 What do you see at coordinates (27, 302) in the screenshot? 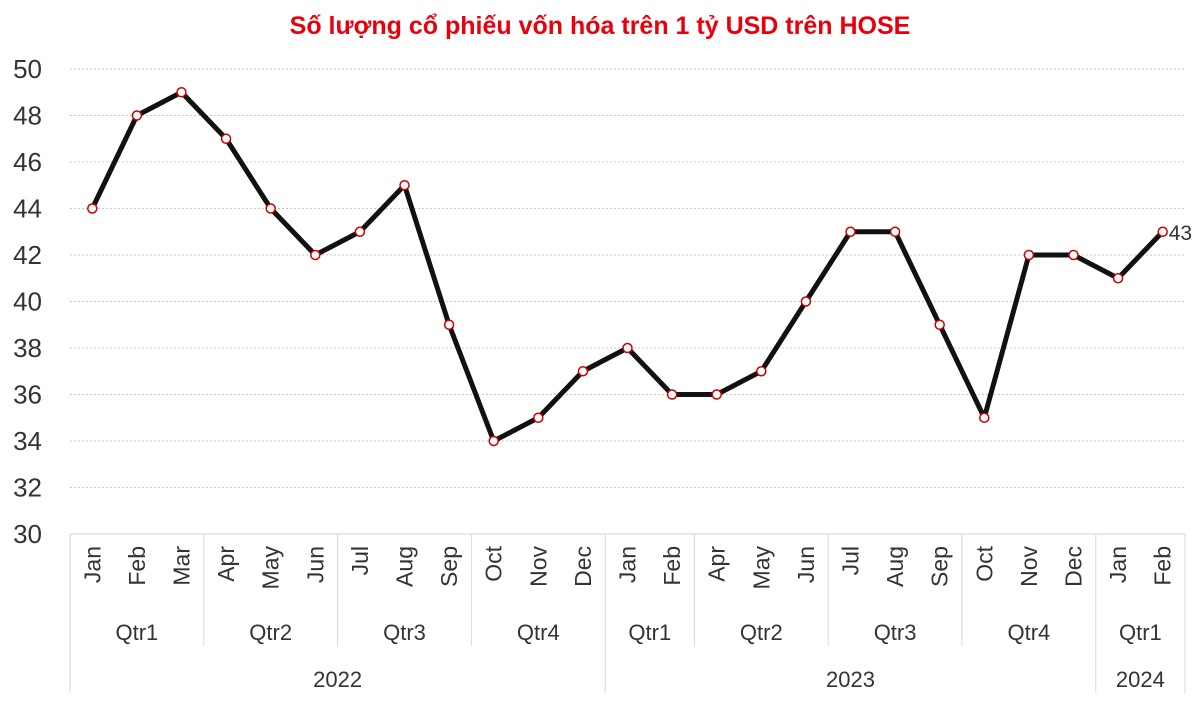
I see `y-tick-label: 40` at bounding box center [27, 302].